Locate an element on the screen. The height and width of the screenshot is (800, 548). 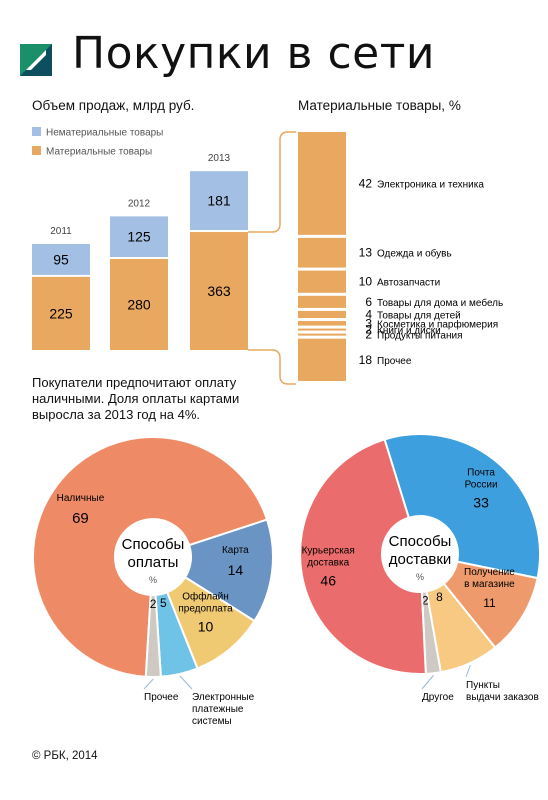
slice-category-label: Другое is located at coordinates (438, 697).